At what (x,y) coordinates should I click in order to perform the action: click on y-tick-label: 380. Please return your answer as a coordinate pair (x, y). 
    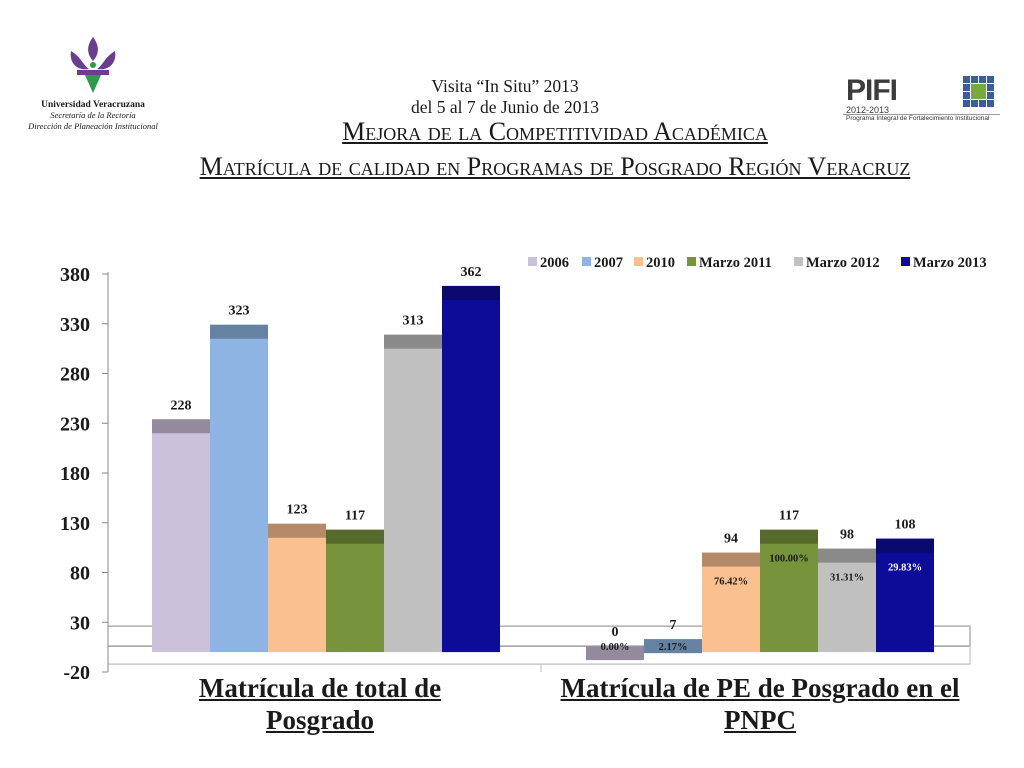
    Looking at the image, I should click on (75, 275).